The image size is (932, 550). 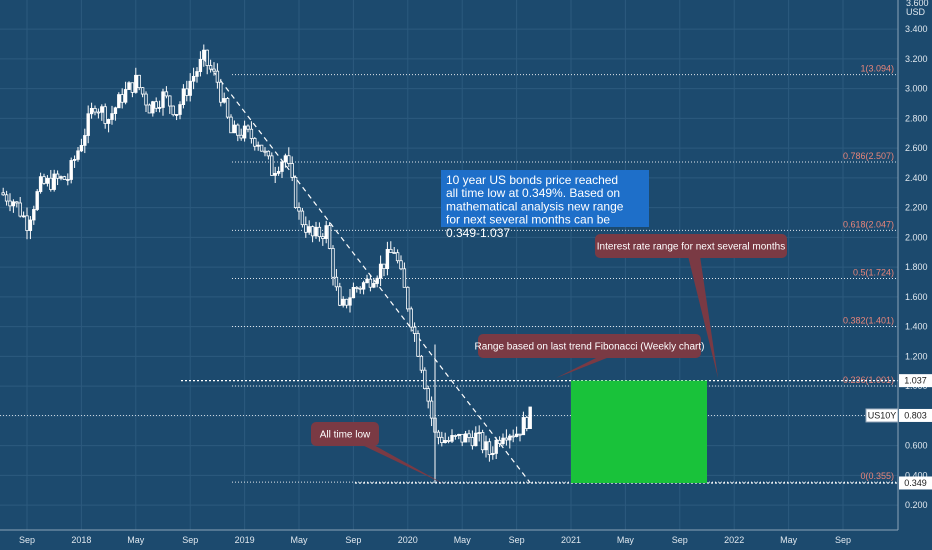 What do you see at coordinates (873, 272) in the screenshot?
I see `fib-label: 0.5(1.724)` at bounding box center [873, 272].